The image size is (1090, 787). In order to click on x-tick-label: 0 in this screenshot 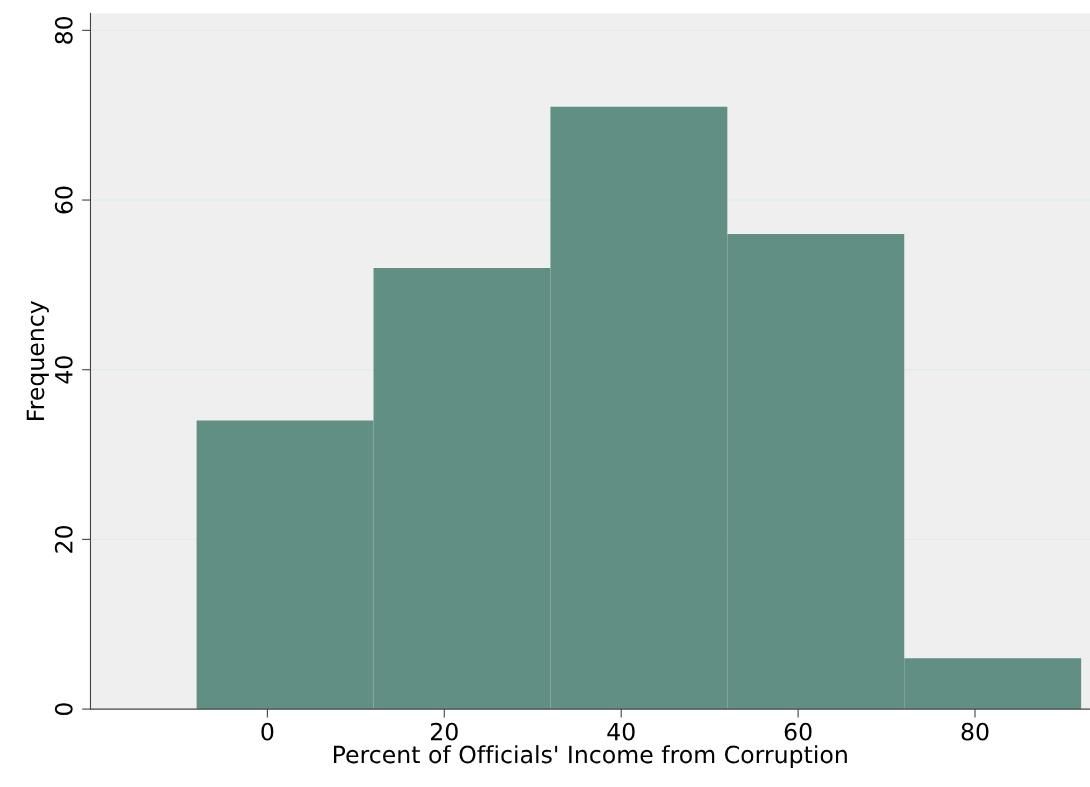, I will do `click(267, 731)`.